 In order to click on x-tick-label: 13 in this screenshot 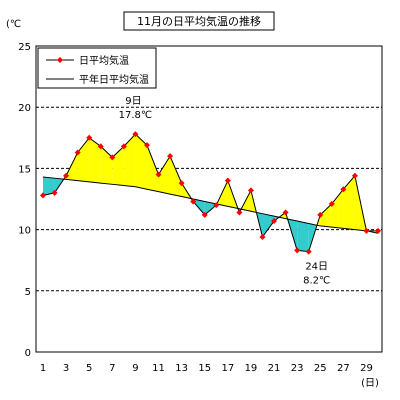, I will do `click(181, 368)`.